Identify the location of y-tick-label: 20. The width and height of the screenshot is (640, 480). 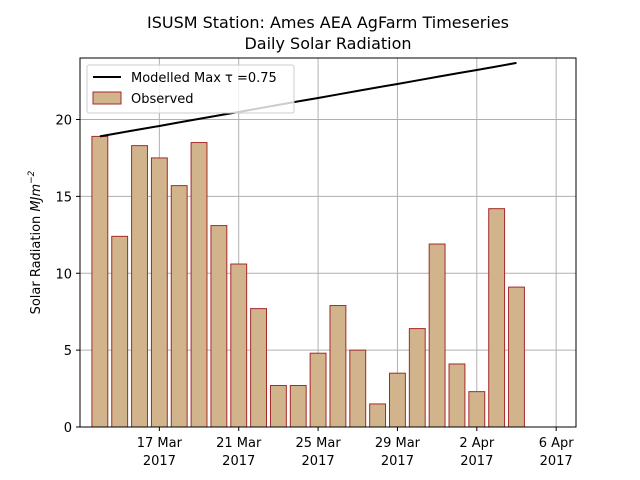
(63, 121).